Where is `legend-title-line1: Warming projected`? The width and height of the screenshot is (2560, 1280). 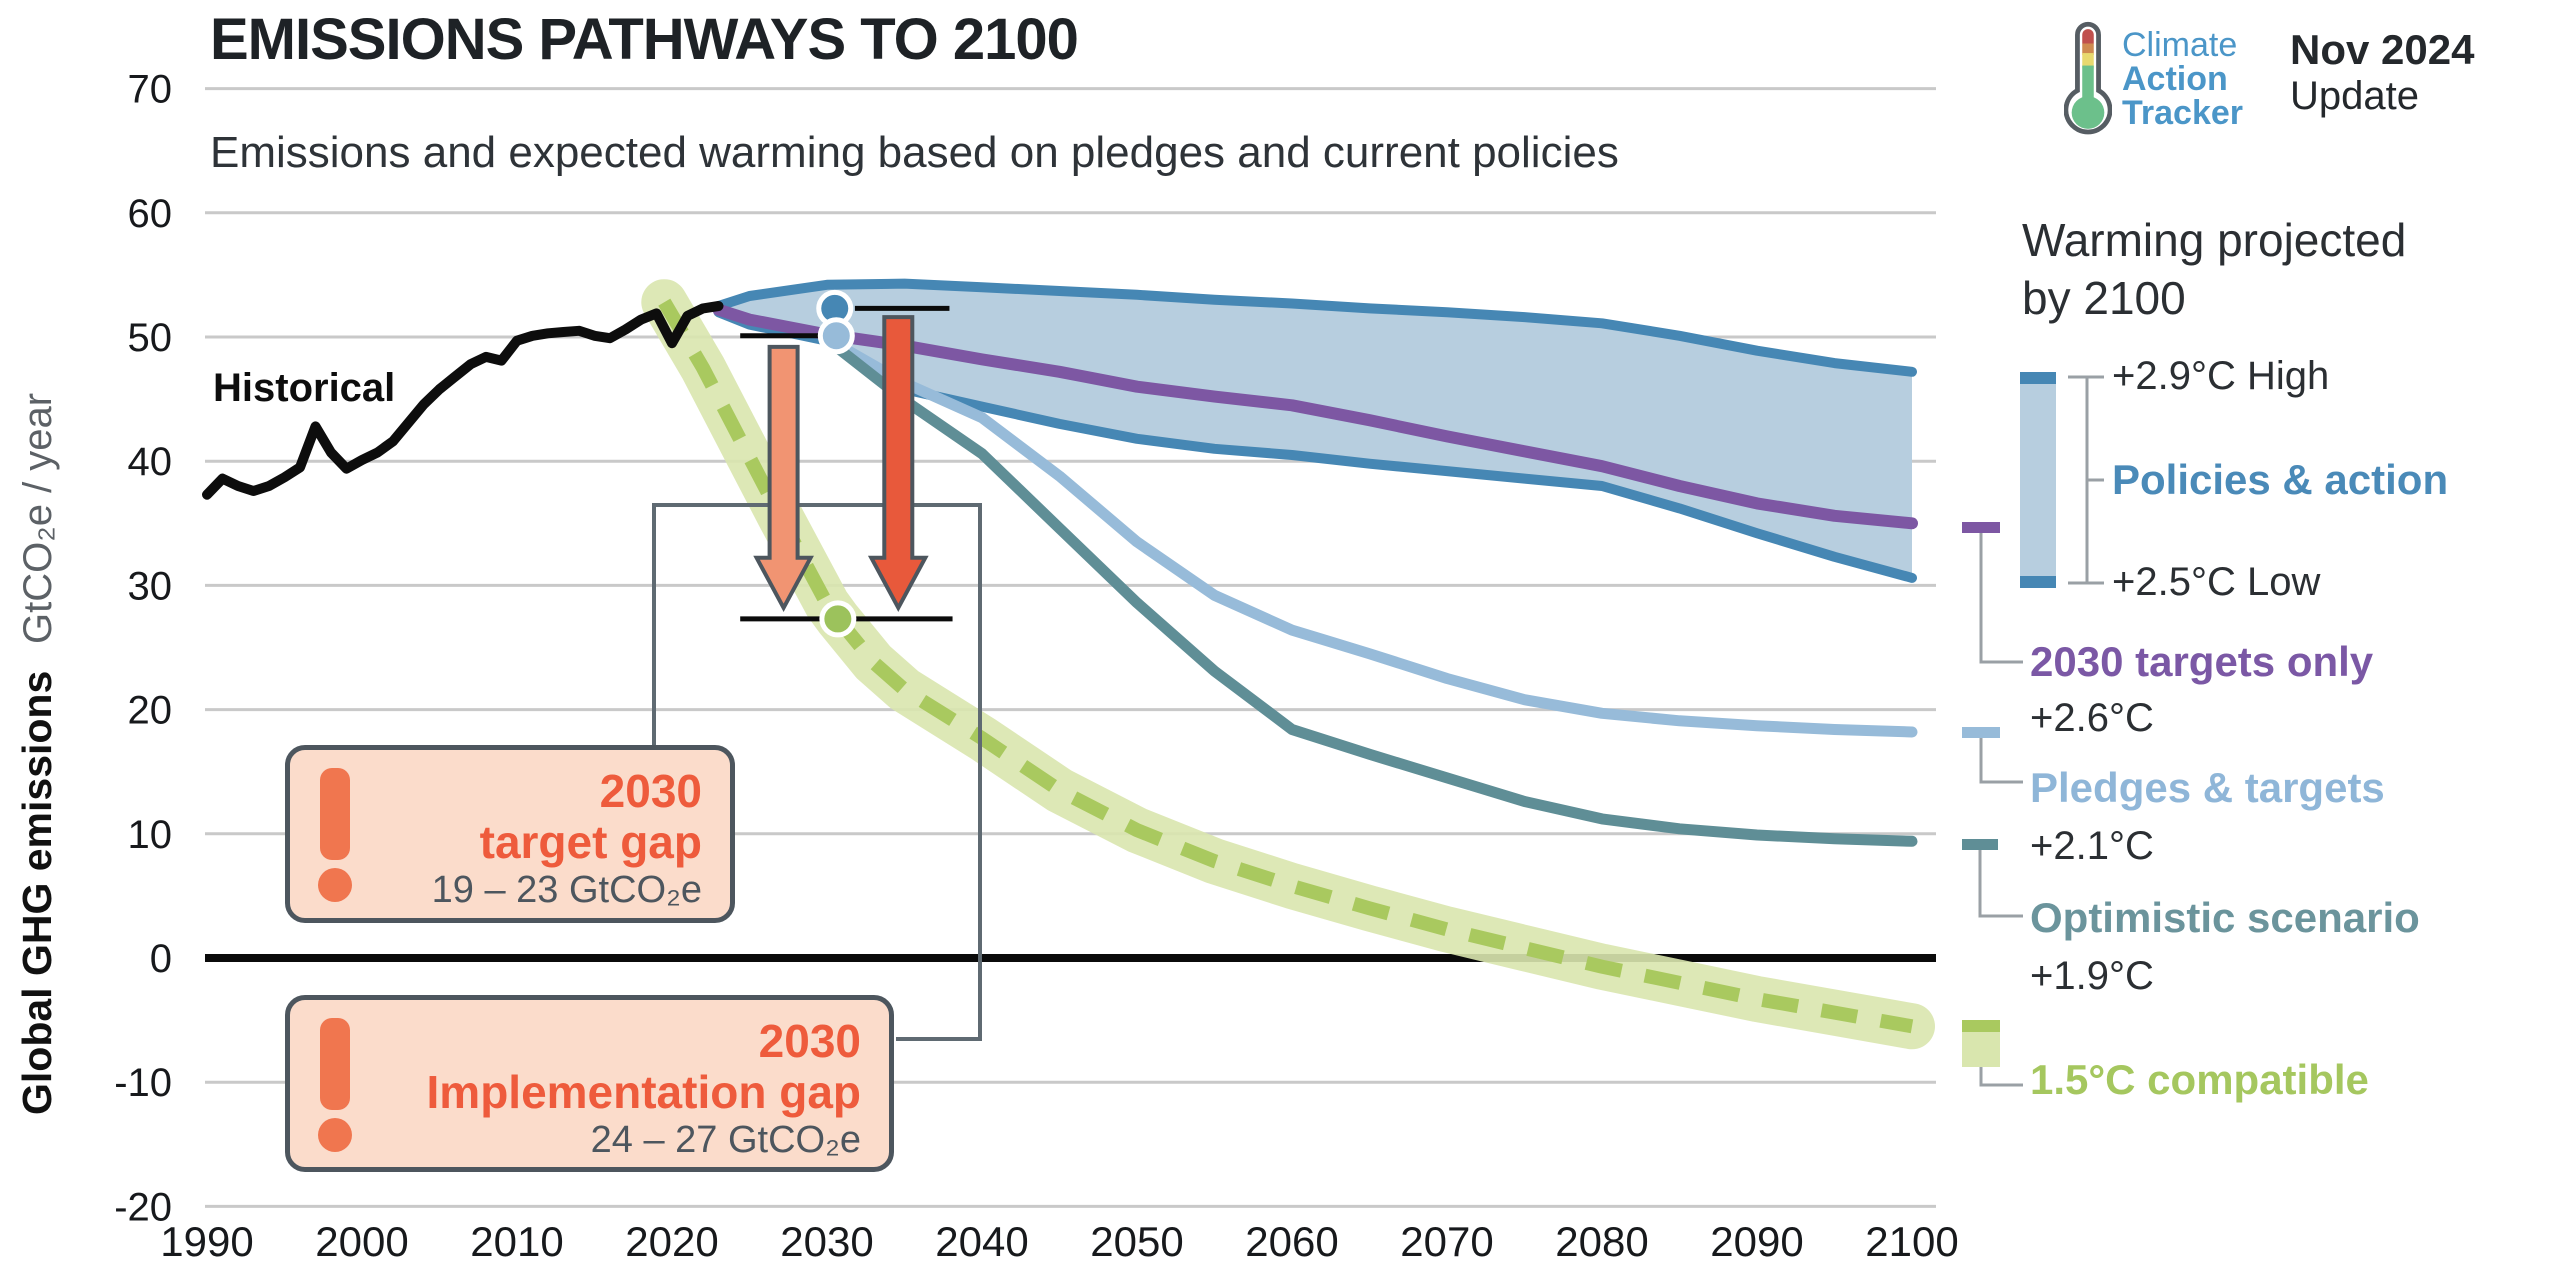 legend-title-line1: Warming projected is located at coordinates (2214, 240).